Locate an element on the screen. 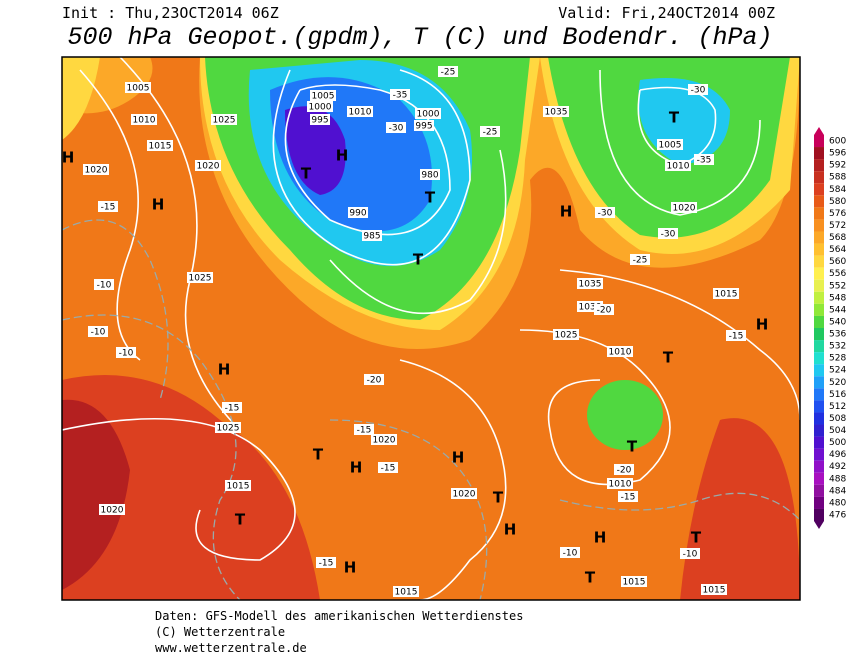 The height and width of the screenshot is (657, 850). colorbar-label: 600 is located at coordinates (837, 142).